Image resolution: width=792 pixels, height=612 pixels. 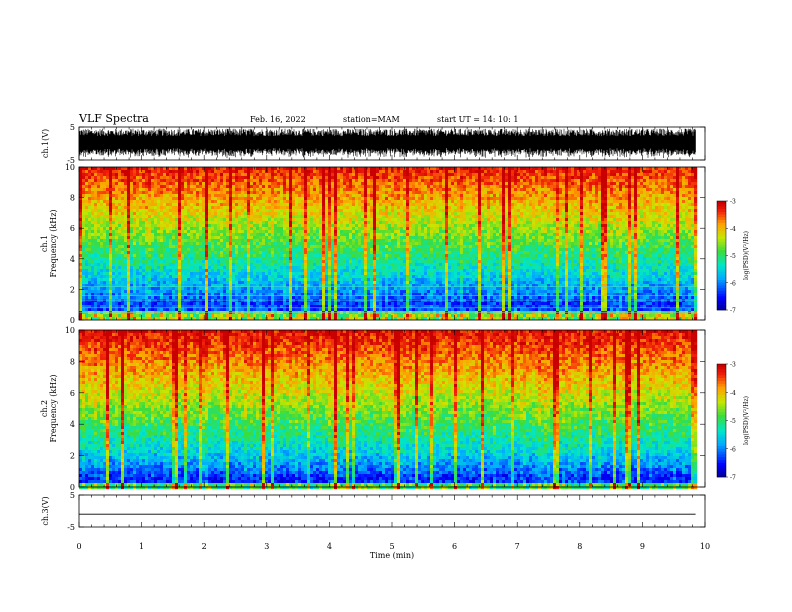 What do you see at coordinates (72, 320) in the screenshot?
I see `y-tick-label: 0` at bounding box center [72, 320].